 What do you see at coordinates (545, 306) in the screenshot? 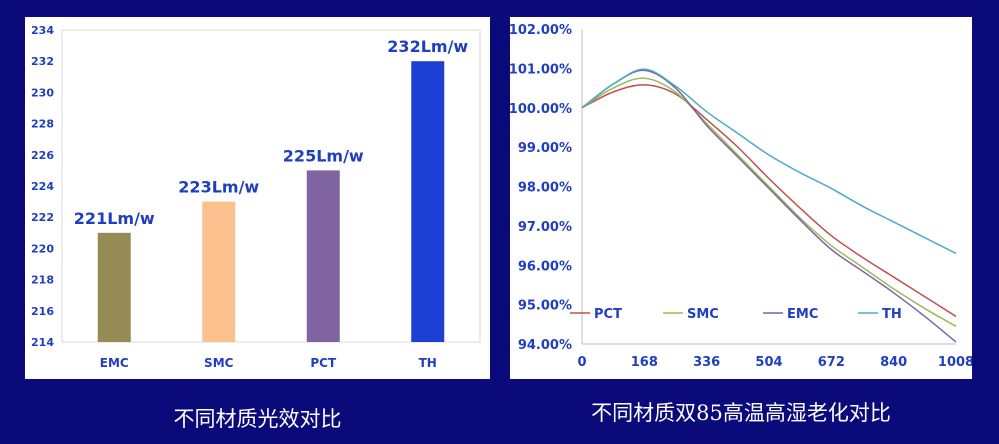
I see `y-tick-label: 95.00%` at bounding box center [545, 306].